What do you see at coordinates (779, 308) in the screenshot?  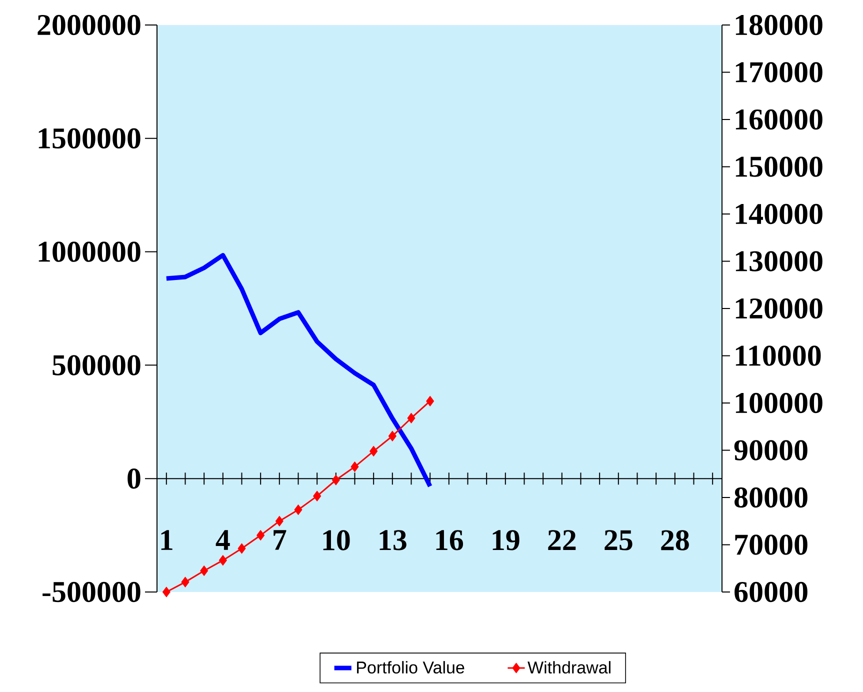 I see `y2-tick-label: 120000` at bounding box center [779, 308].